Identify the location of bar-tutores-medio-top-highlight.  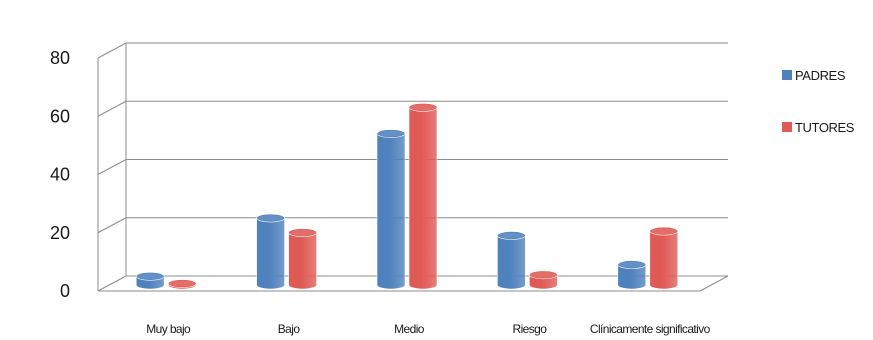
(423, 107).